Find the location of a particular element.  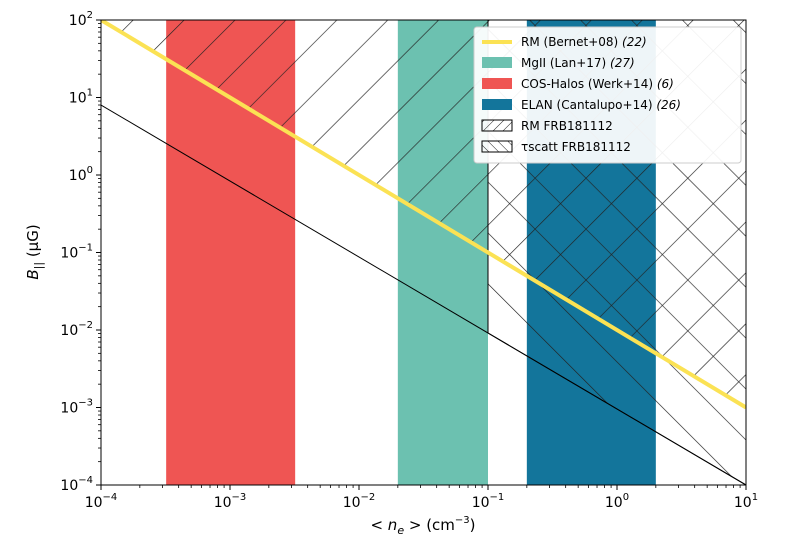

x-tick-label: 10⁻⁴ is located at coordinates (101, 501).